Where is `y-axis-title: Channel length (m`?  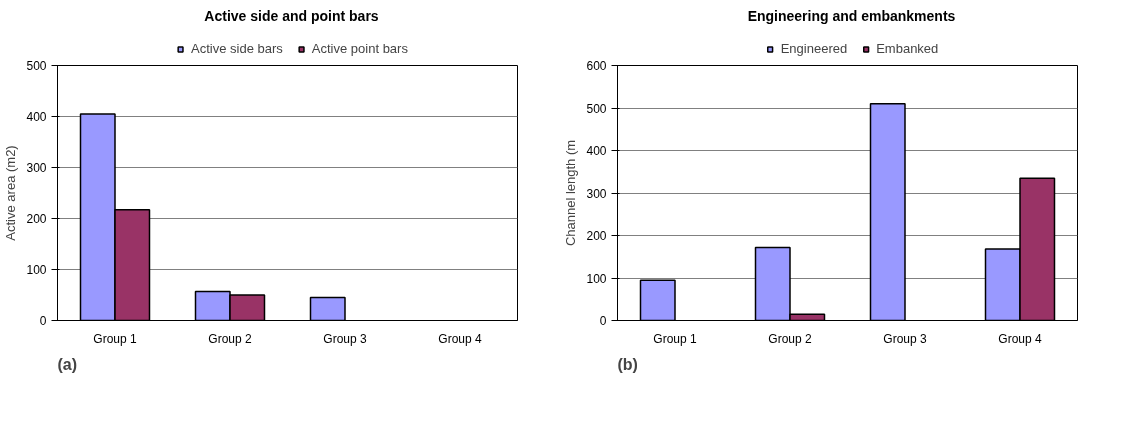 y-axis-title: Channel length (m is located at coordinates (571, 193).